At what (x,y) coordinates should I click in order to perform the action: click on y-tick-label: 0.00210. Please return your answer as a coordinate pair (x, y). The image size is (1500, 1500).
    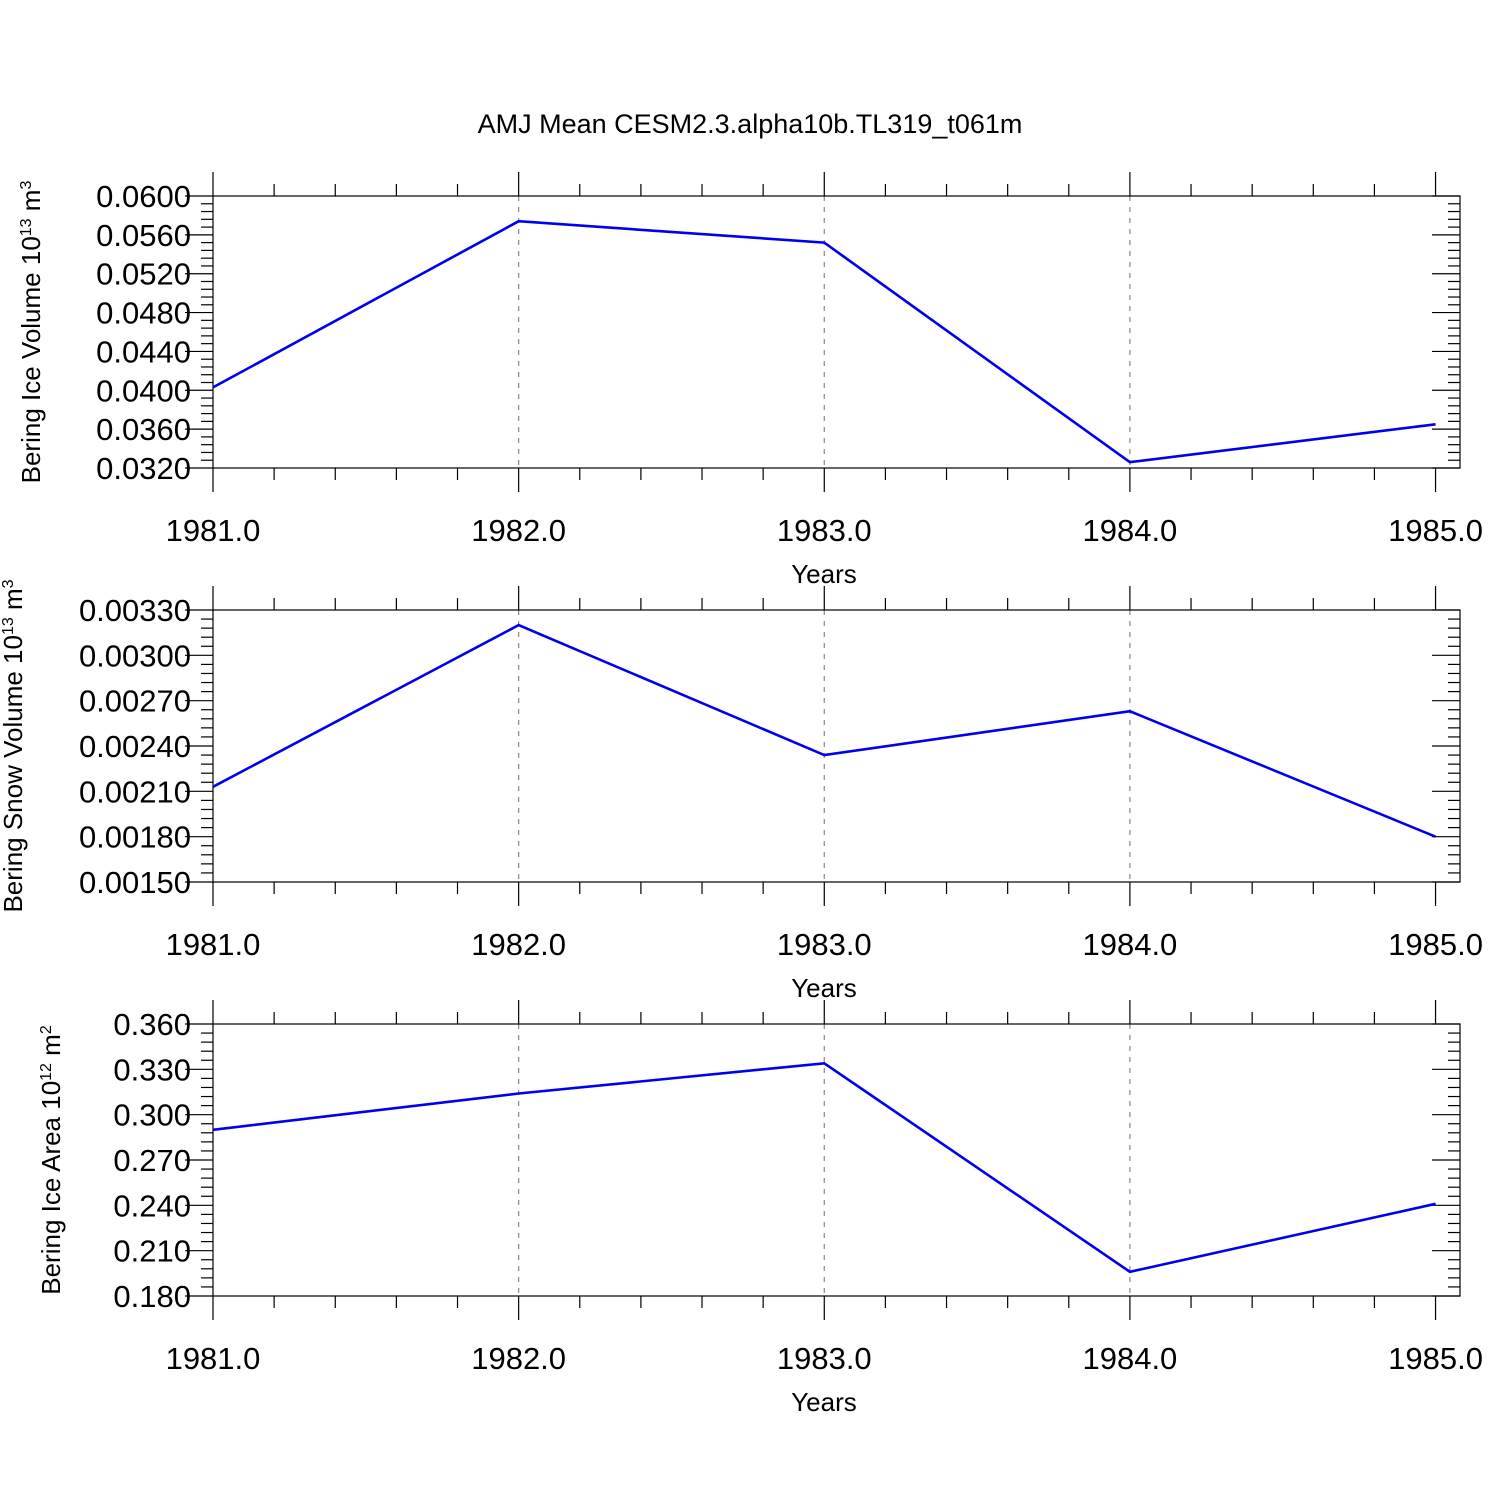
    Looking at the image, I should click on (135, 791).